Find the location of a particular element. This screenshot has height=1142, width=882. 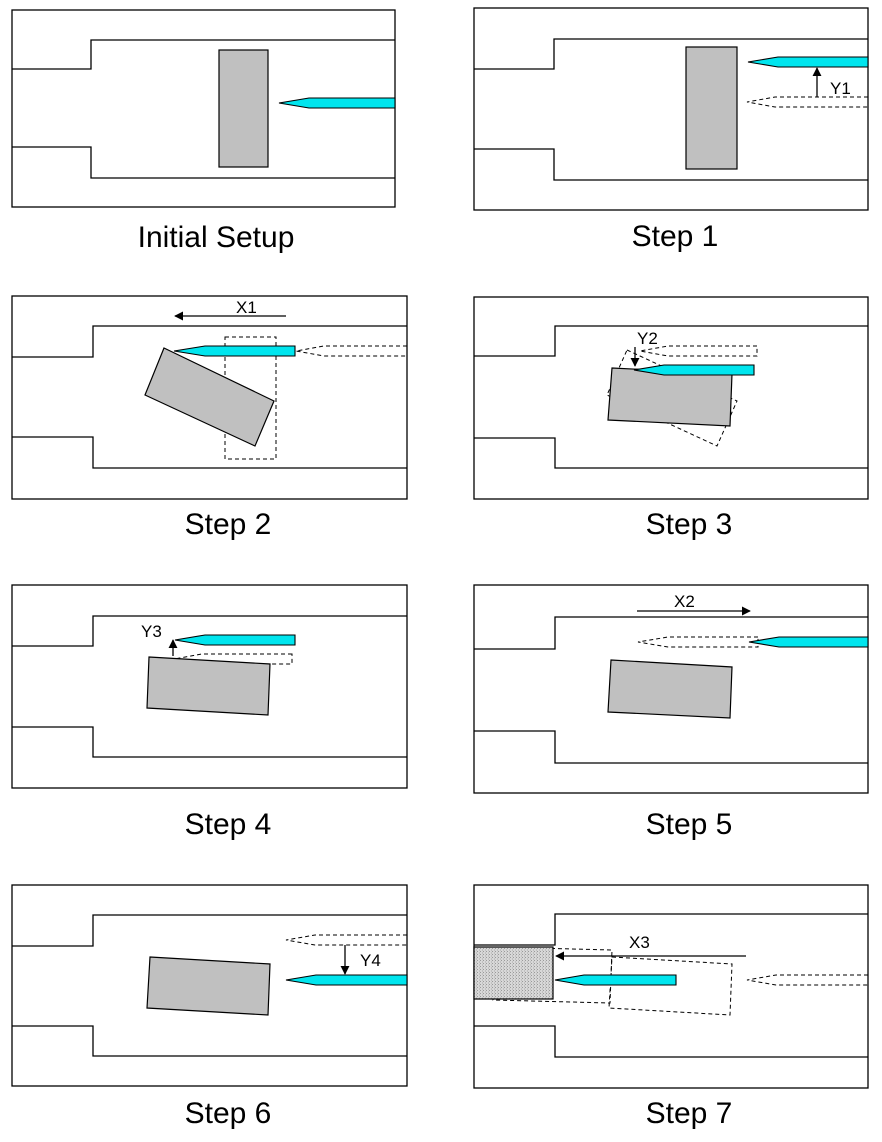

panel-step-7: X3 Step 7 is located at coordinates (671, 1007).